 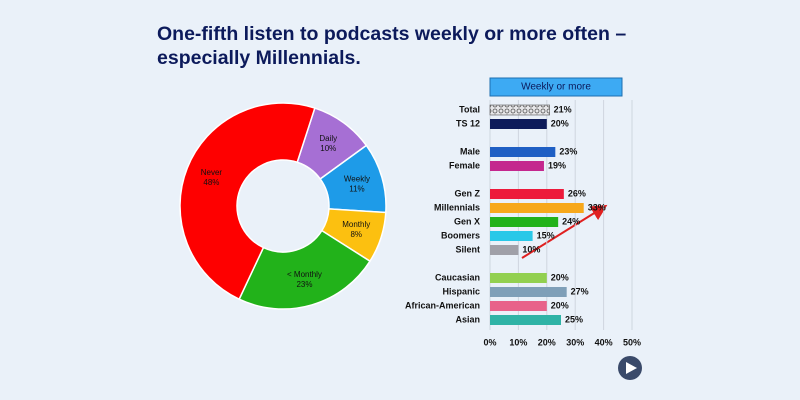 What do you see at coordinates (470, 151) in the screenshot?
I see `y-tick-label: Male` at bounding box center [470, 151].